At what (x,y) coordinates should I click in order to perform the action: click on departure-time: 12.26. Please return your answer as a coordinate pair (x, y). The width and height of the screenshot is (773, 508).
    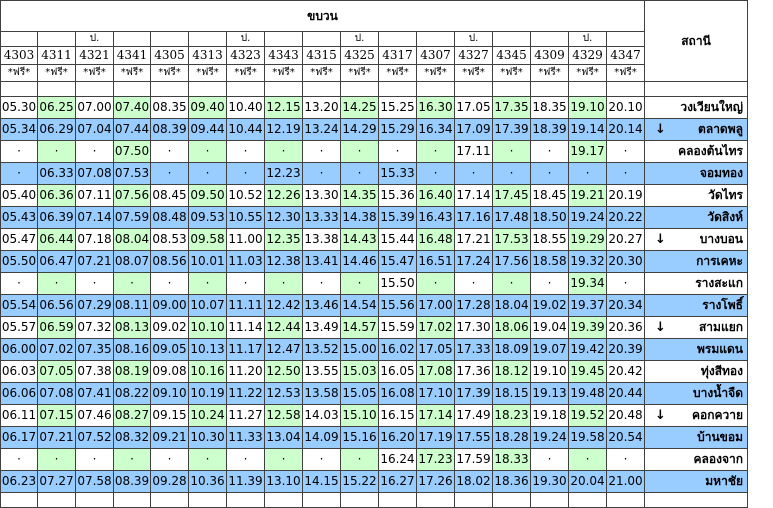
    Looking at the image, I should click on (283, 195).